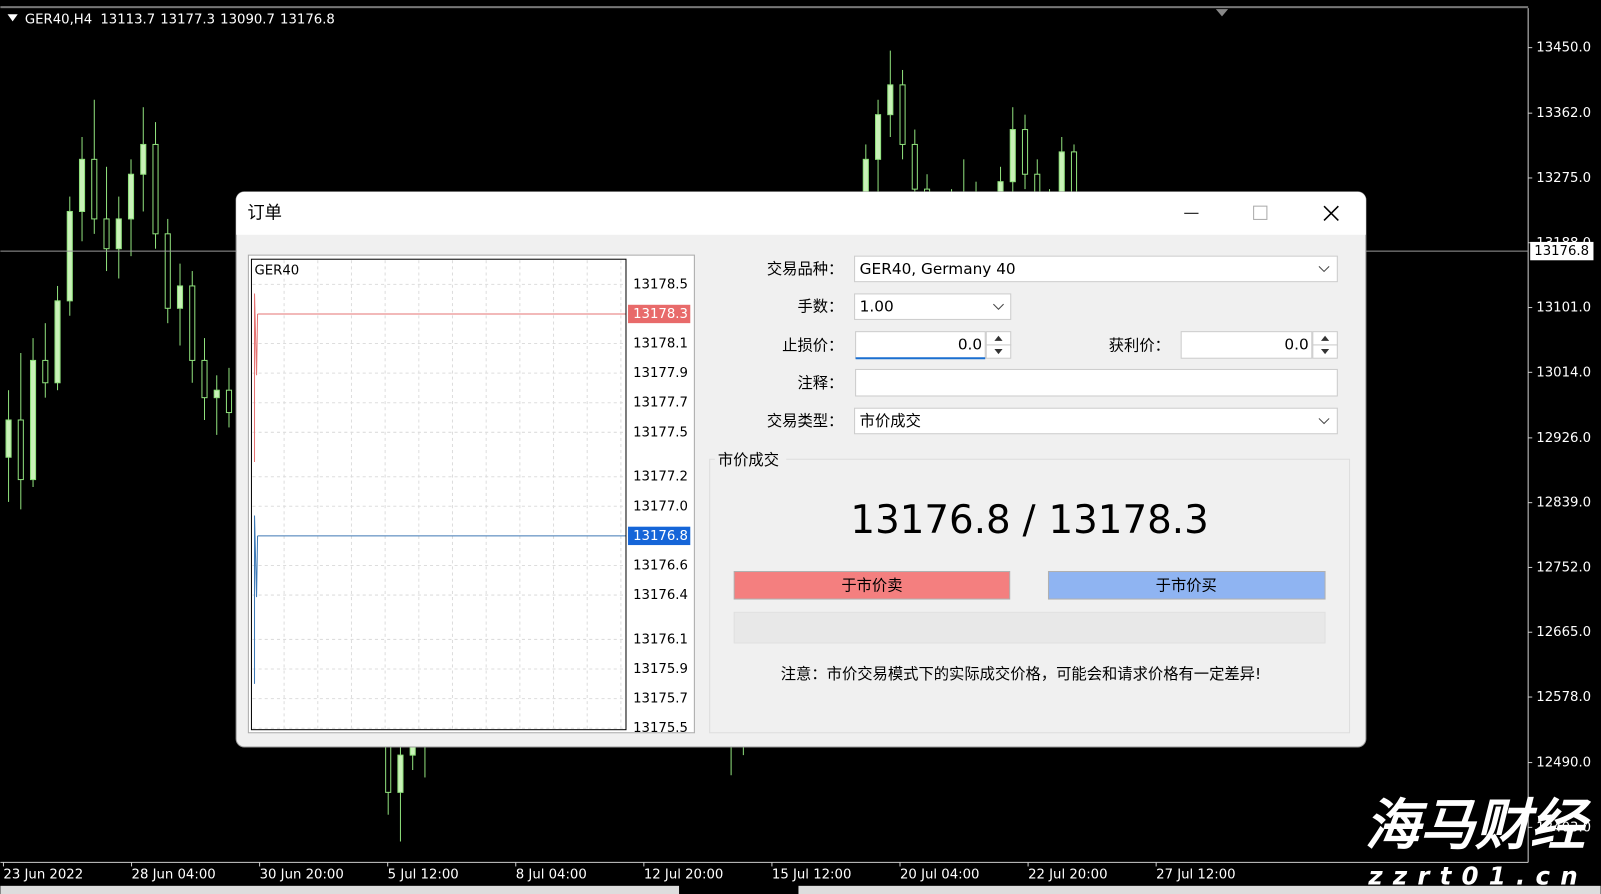 This screenshot has width=1601, height=894. I want to click on buy-button, so click(1186, 585).